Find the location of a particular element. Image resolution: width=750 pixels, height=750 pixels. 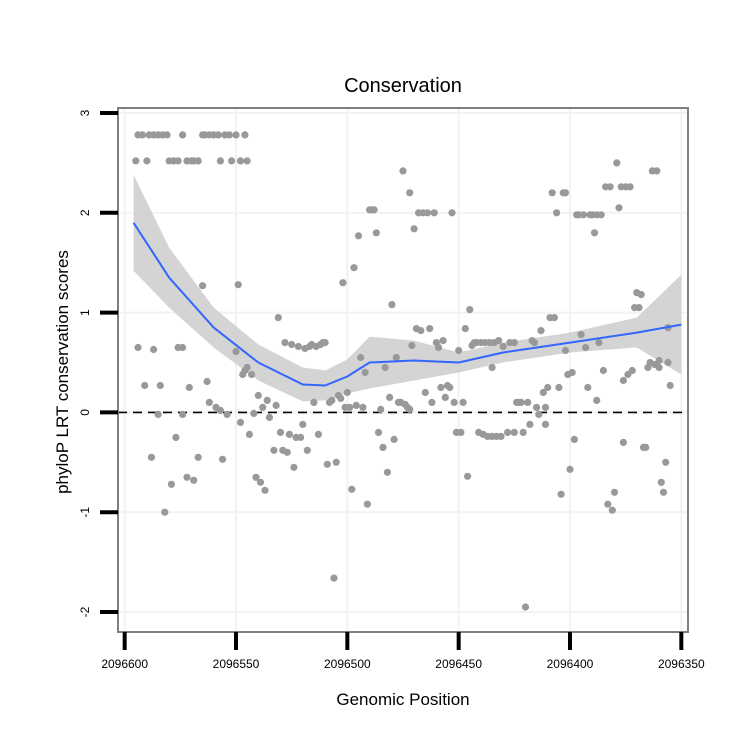

y-axis-label: phyloP LRT conservation scores is located at coordinates (62, 372).